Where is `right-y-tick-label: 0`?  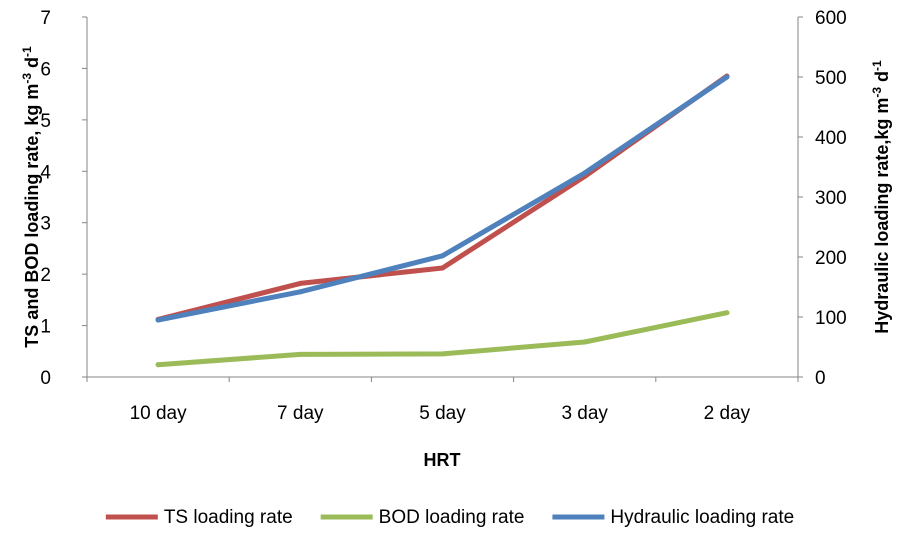 right-y-tick-label: 0 is located at coordinates (820, 378).